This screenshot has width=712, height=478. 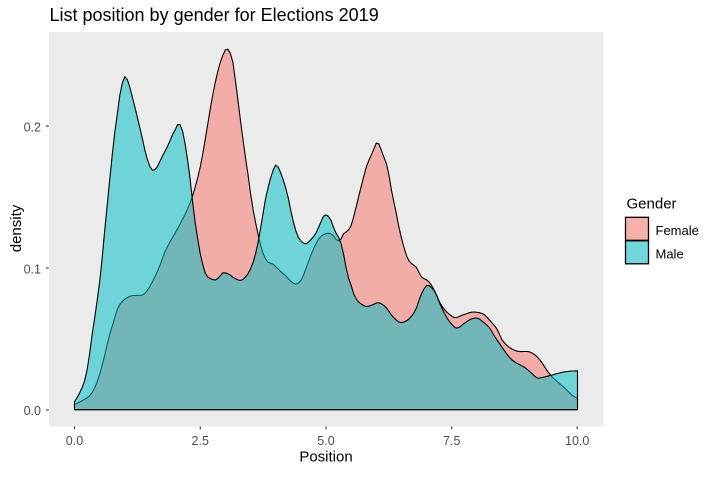 I want to click on svg-text: Female, so click(x=677, y=230).